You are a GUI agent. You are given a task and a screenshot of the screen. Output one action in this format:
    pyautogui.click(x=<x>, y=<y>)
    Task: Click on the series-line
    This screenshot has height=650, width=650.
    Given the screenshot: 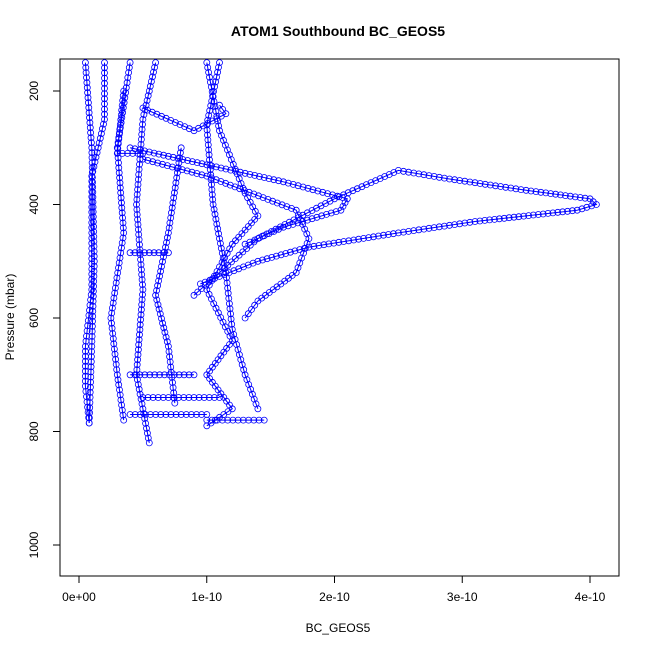 What is the action you would take?
    pyautogui.click(x=226, y=238)
    